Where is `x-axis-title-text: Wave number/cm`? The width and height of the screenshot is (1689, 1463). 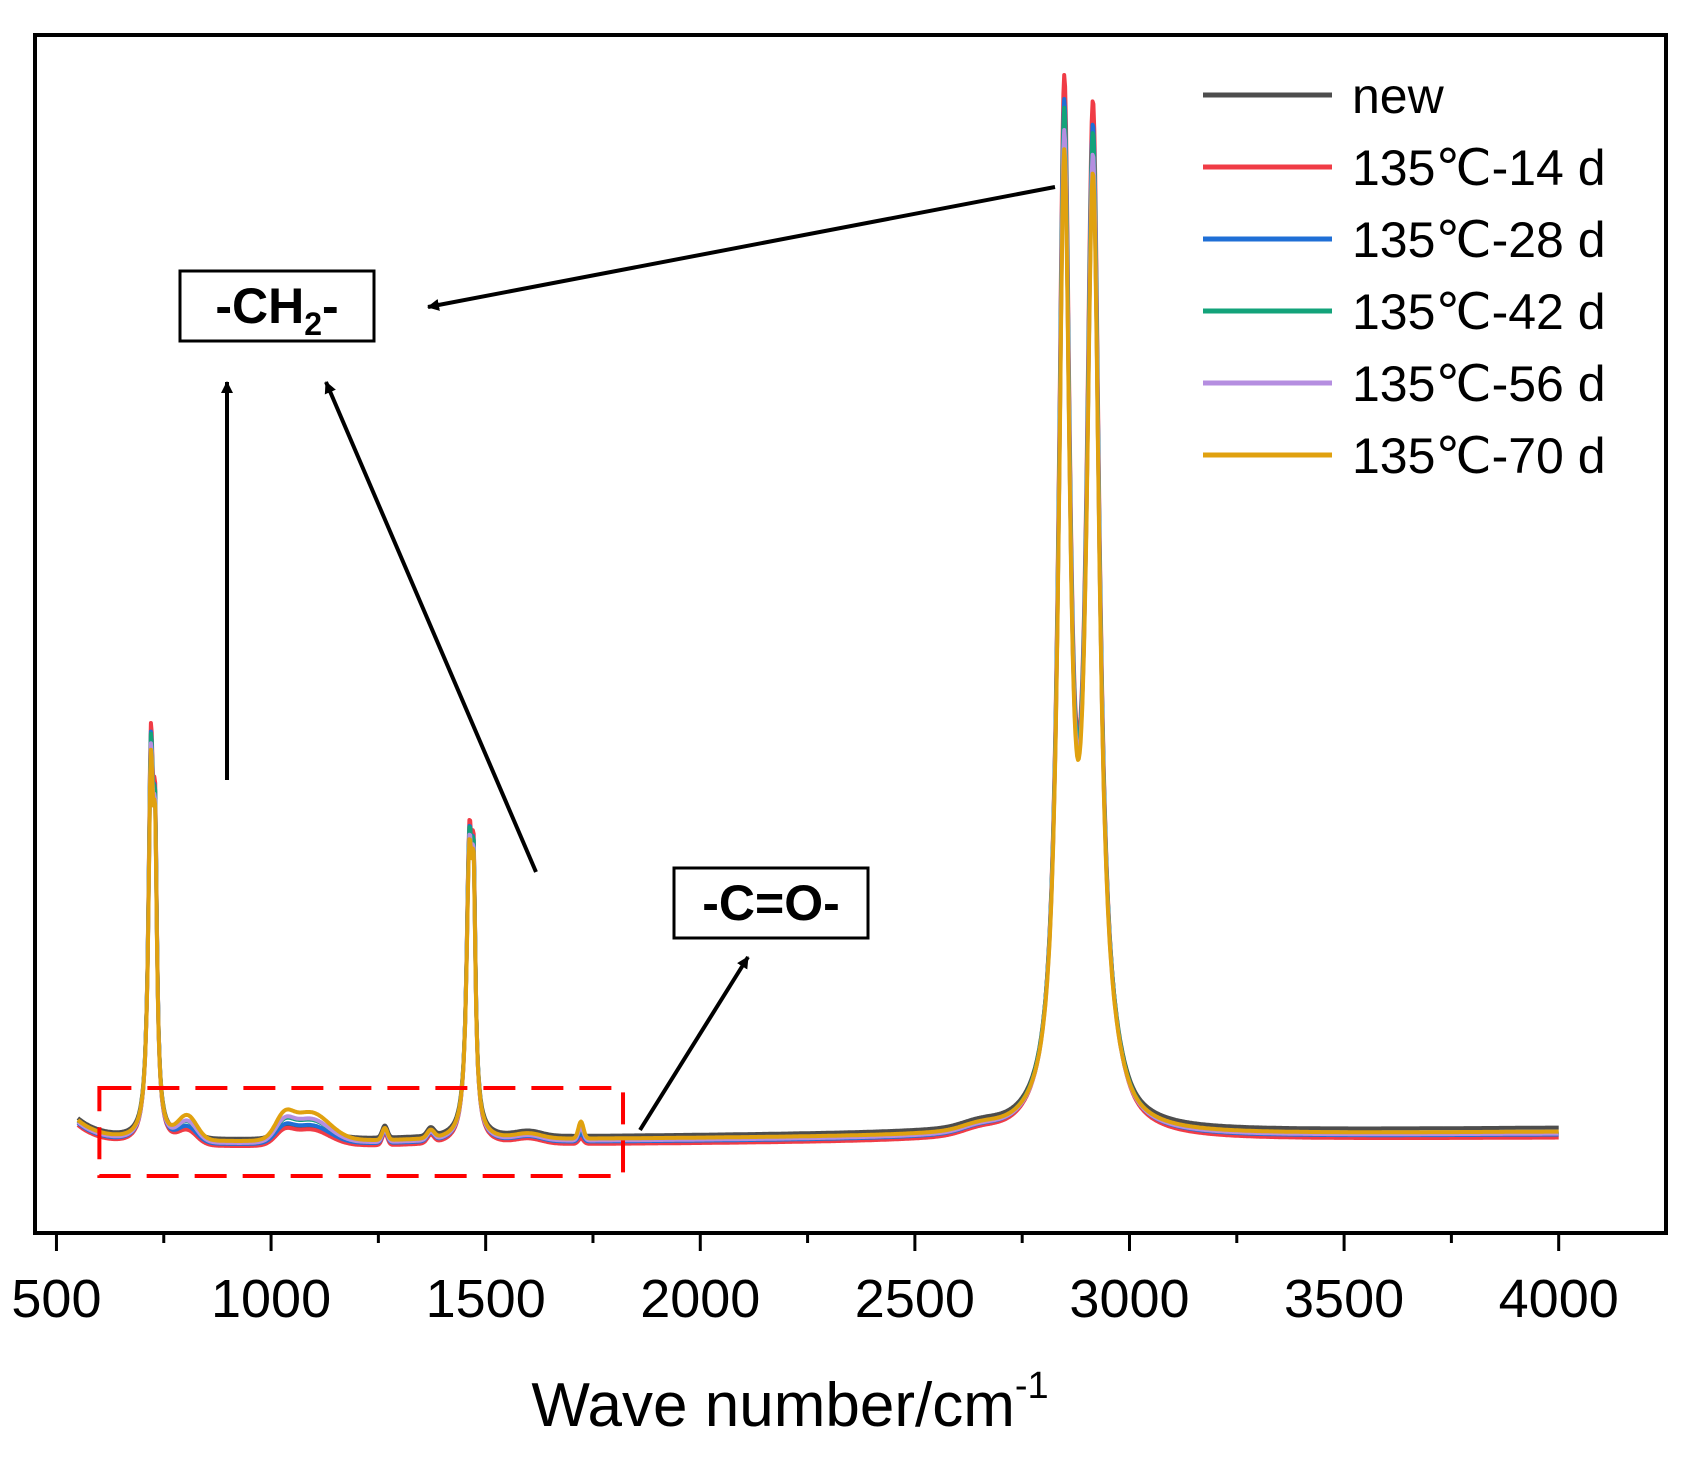
x-axis-title-text: Wave number/cm is located at coordinates (773, 1405).